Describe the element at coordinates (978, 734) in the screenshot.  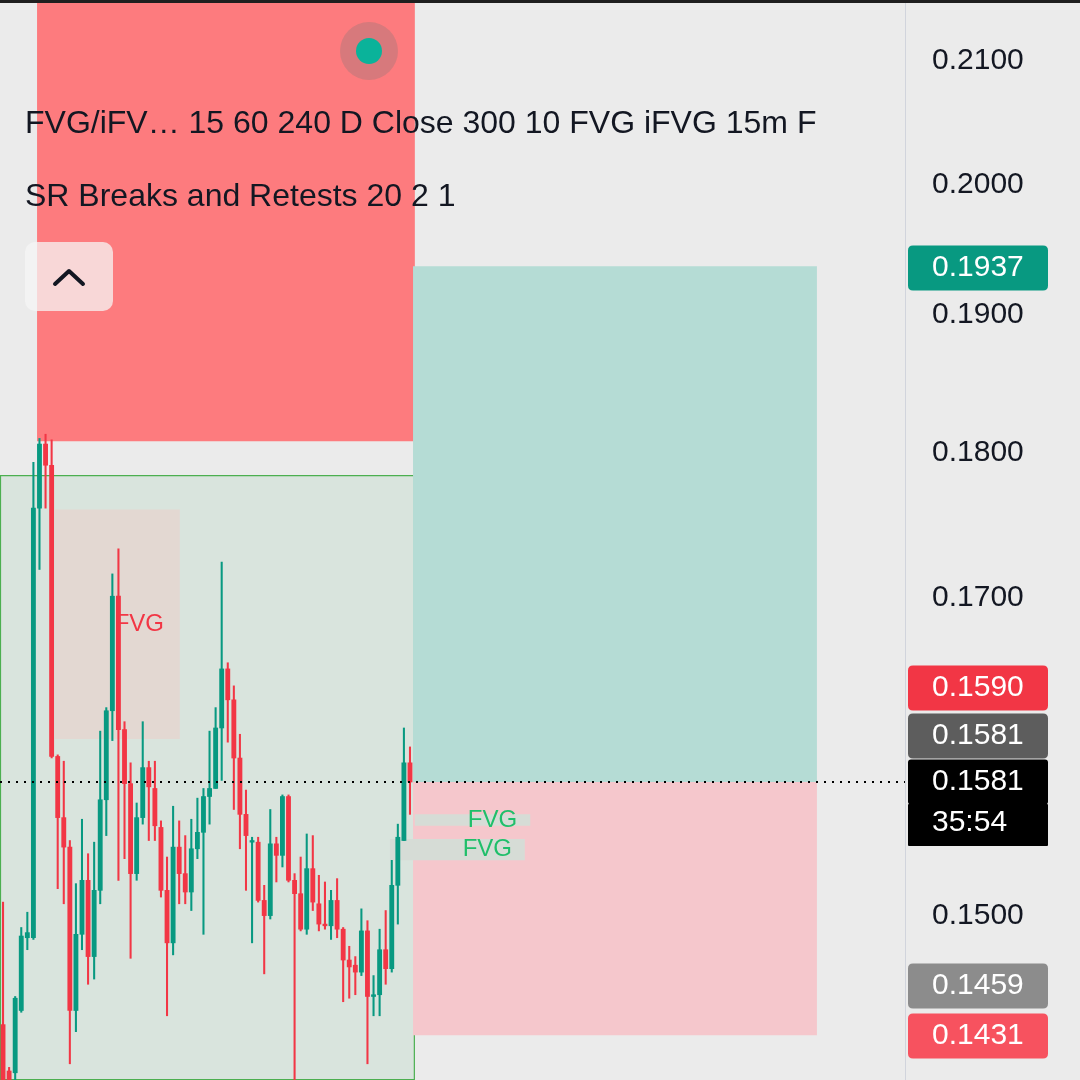
I see `text: 0.1581` at that location.